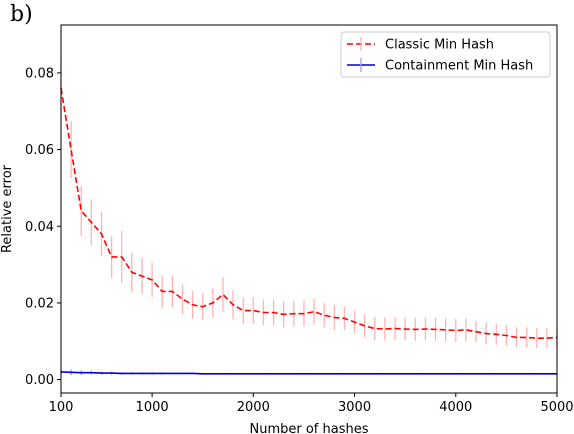 This screenshot has height=434, width=574. I want to click on legend-box, so click(445, 54).